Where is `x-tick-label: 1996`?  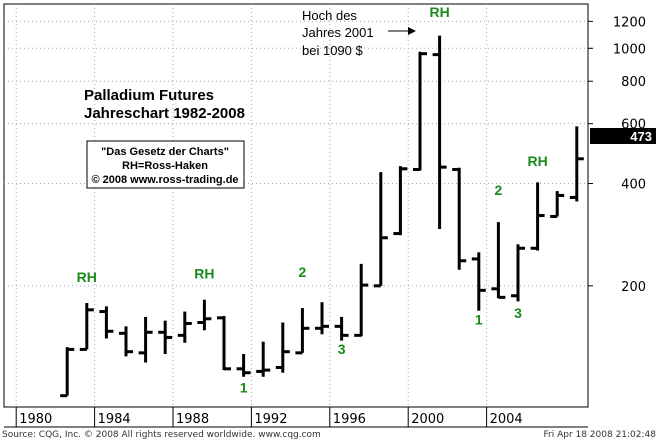
x-tick-label: 1996 is located at coordinates (349, 419).